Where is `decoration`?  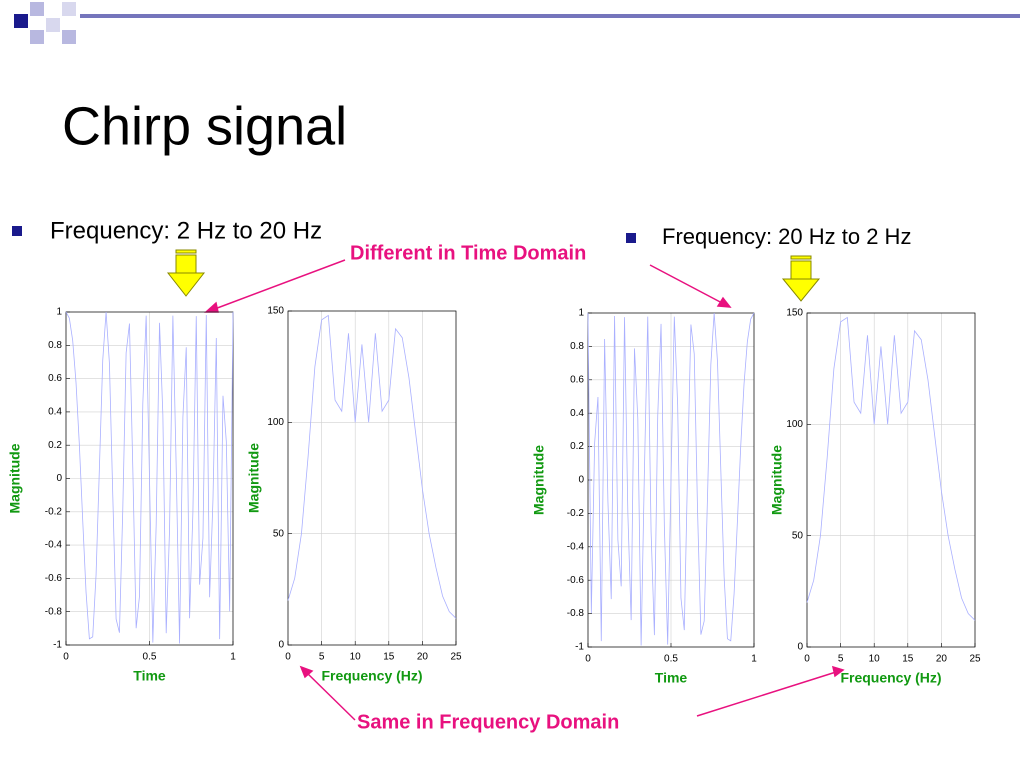
decoration is located at coordinates (517, 23).